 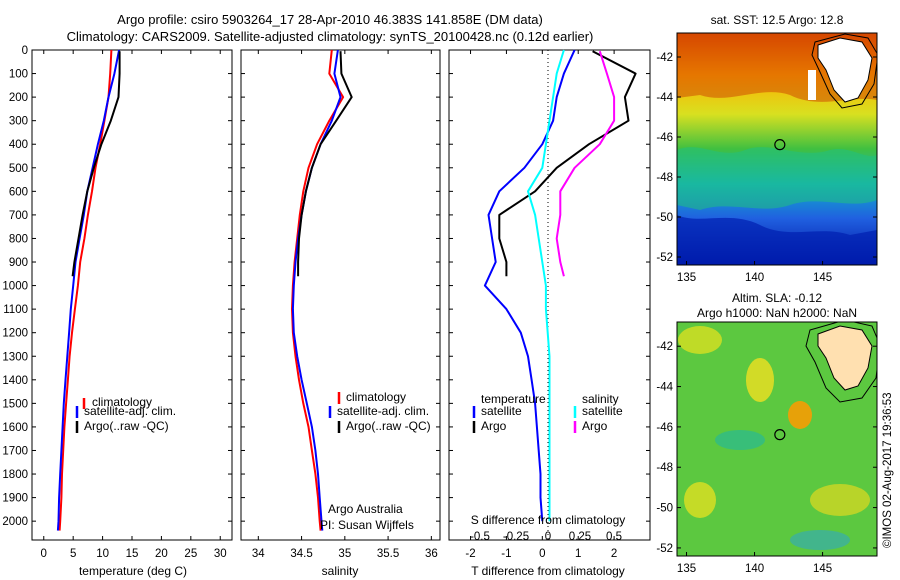 What do you see at coordinates (777, 178) in the screenshot?
I see `sst-front-band` at bounding box center [777, 178].